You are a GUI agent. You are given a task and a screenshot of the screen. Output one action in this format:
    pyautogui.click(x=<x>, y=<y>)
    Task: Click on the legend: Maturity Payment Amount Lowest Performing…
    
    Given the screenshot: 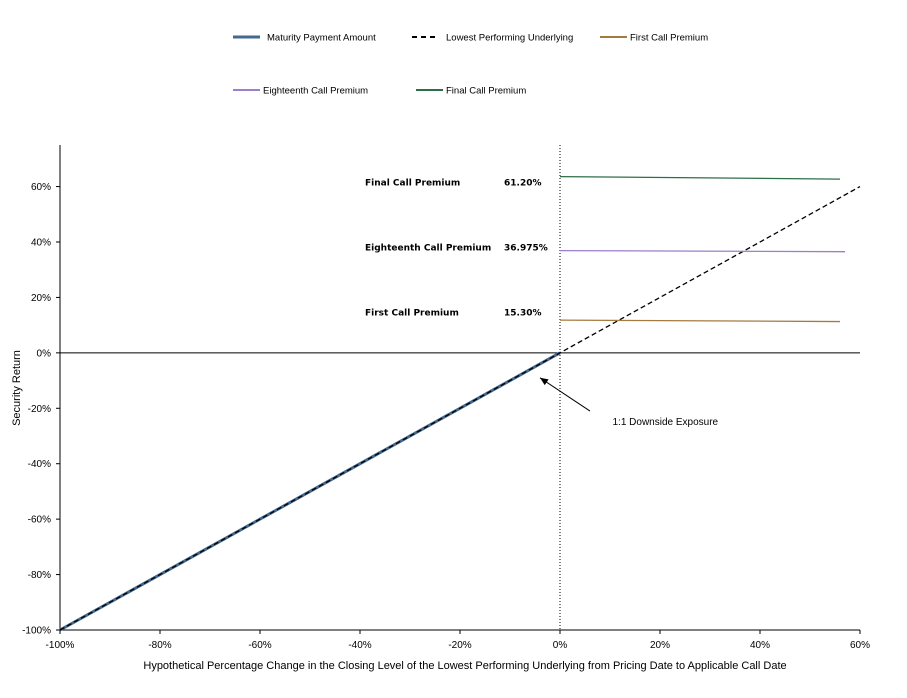 What is the action you would take?
    pyautogui.click(x=470, y=65)
    